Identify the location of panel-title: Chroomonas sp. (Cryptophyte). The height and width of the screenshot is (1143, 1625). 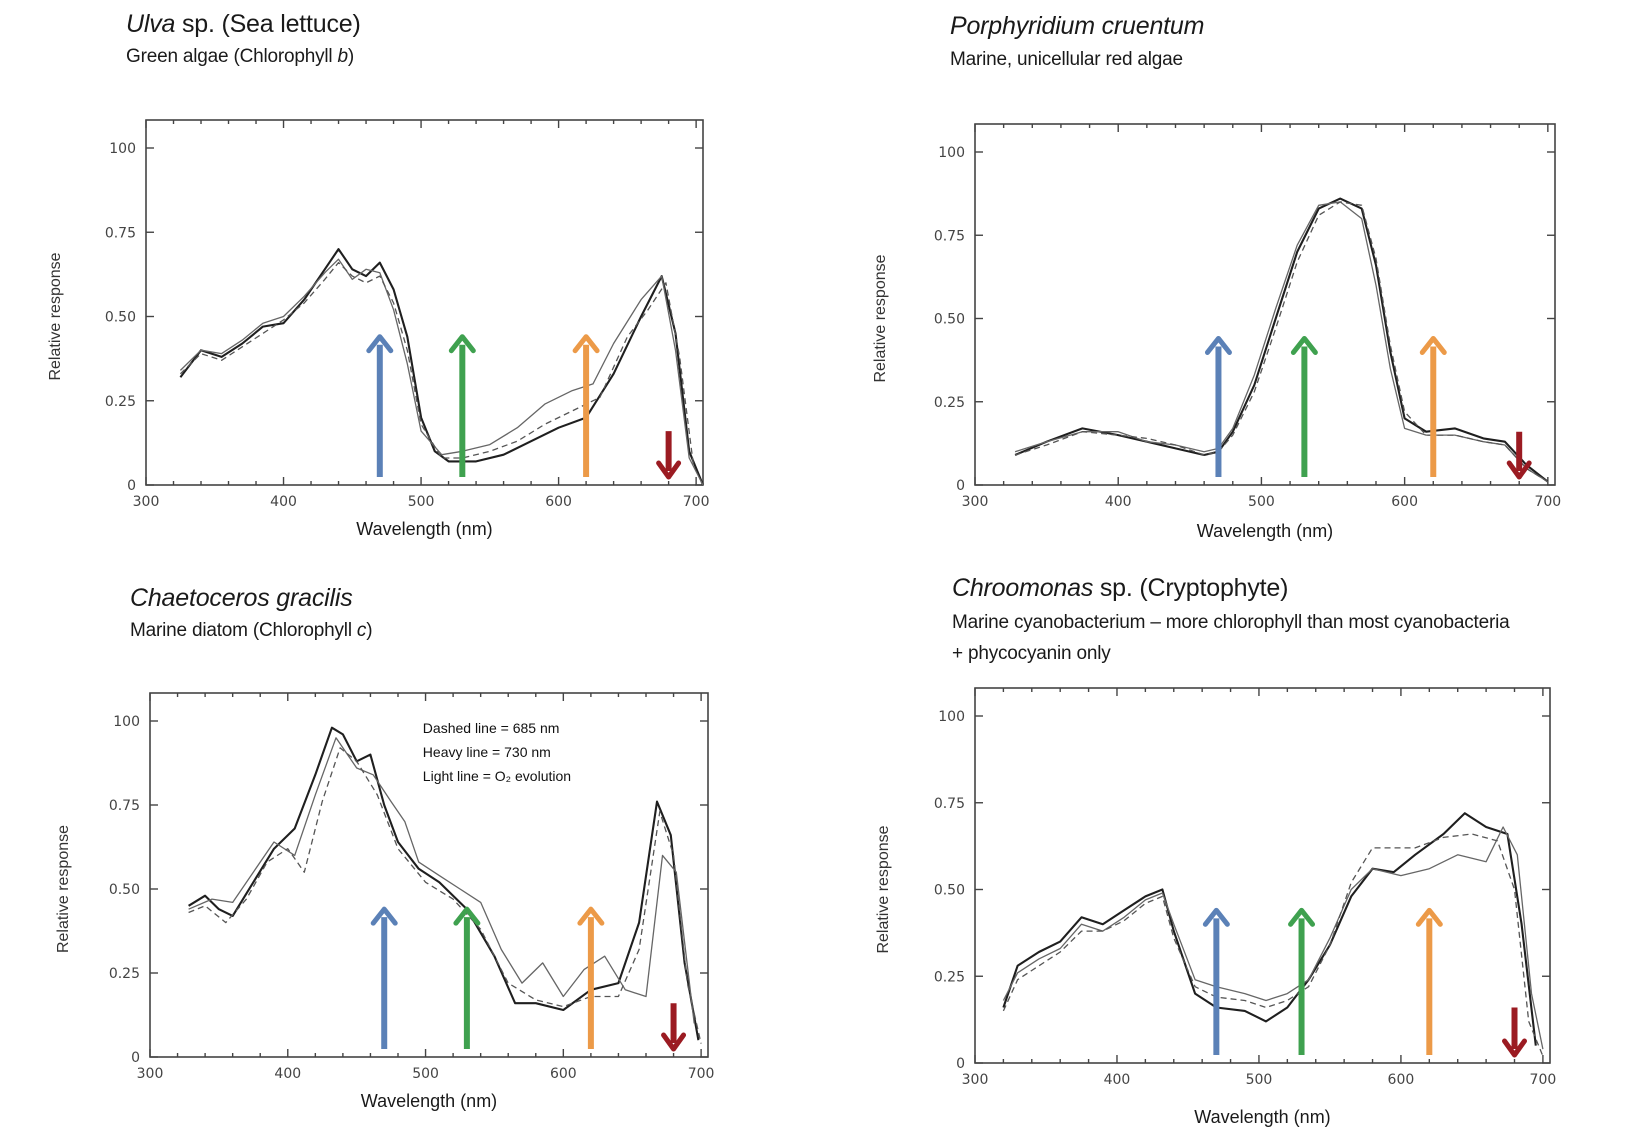
(1120, 588).